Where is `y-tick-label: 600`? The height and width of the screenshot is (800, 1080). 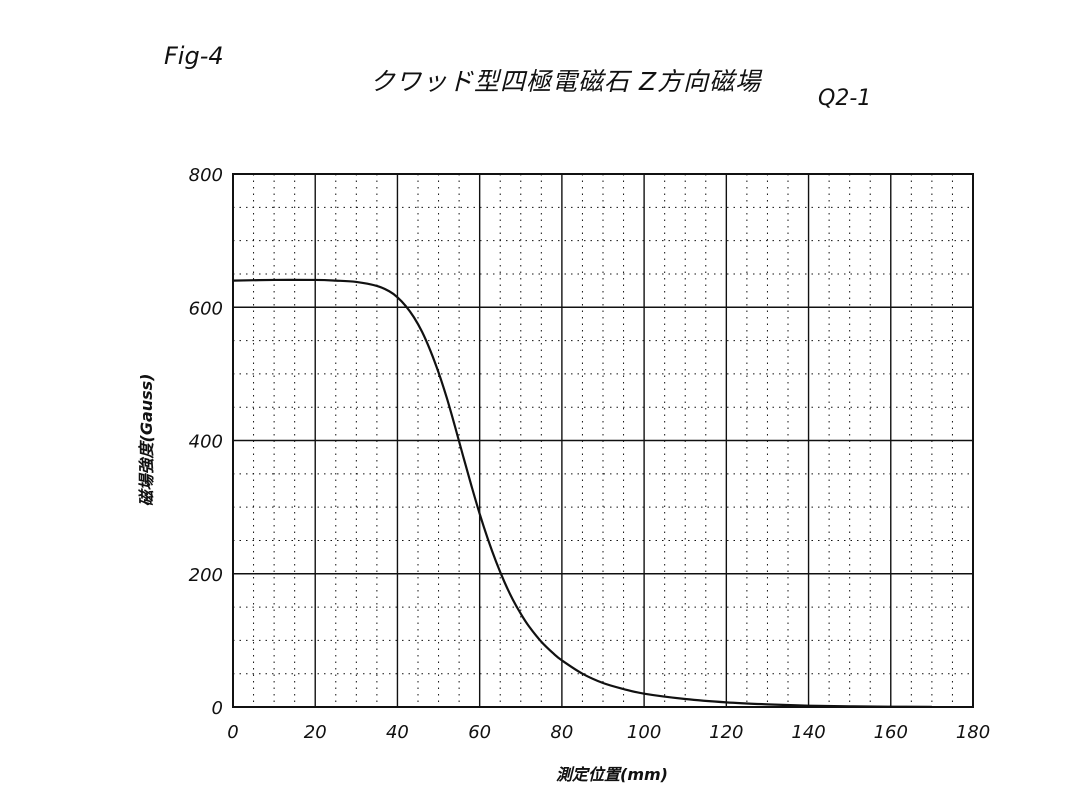 y-tick-label: 600 is located at coordinates (206, 308).